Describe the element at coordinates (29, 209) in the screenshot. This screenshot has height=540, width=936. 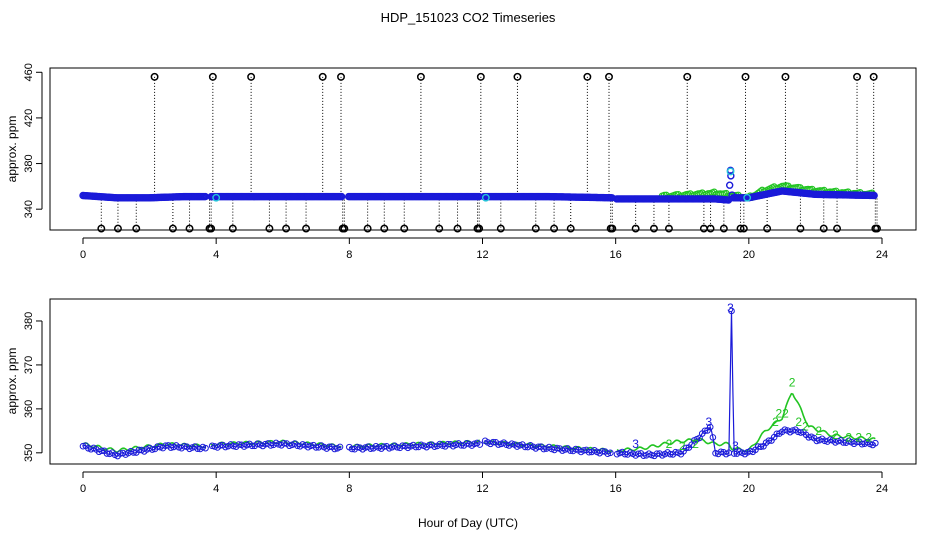
I see `y-tick-label: 340` at that location.